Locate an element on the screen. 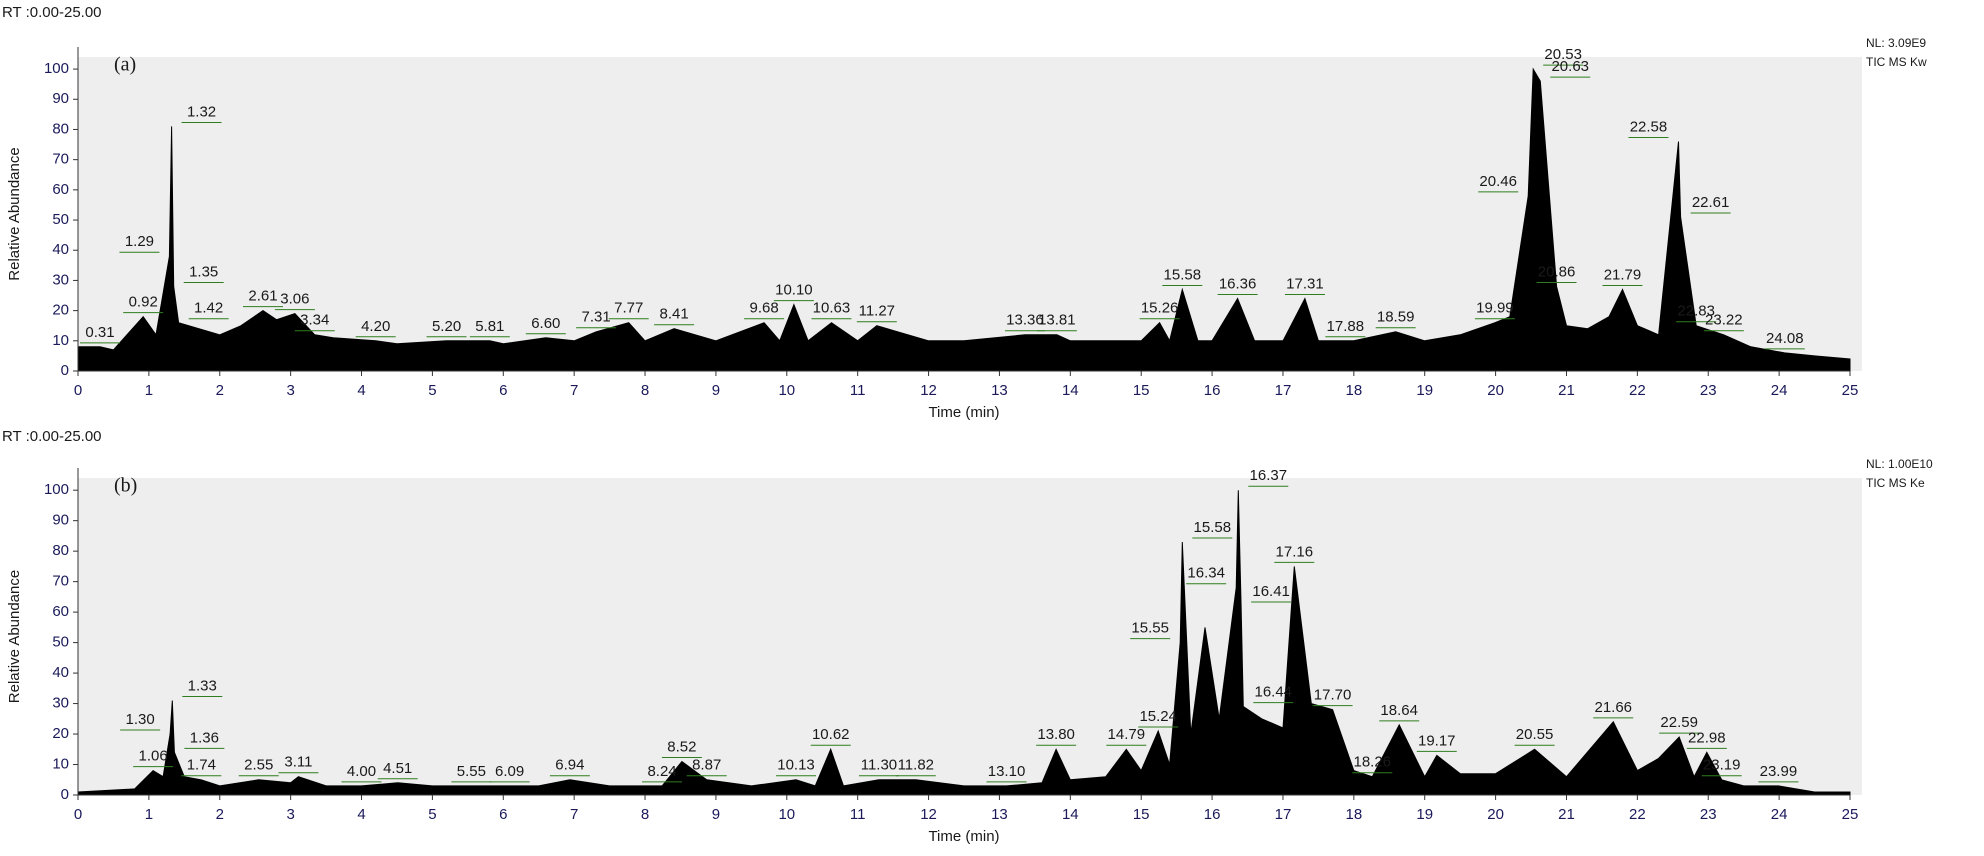  peak-label: 15.26 is located at coordinates (1160, 308).